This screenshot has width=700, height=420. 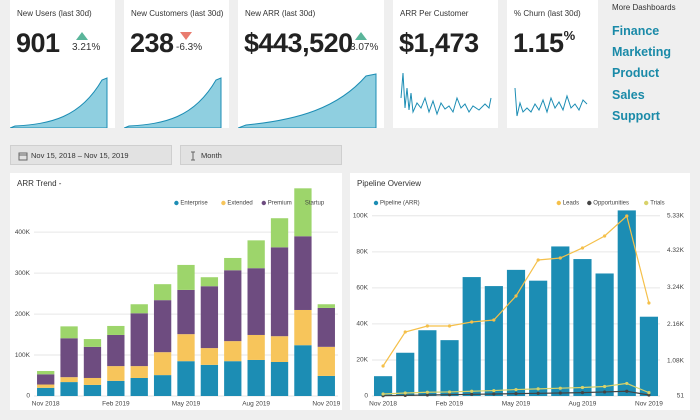 I want to click on granularity-filter: Month, so click(x=261, y=155).